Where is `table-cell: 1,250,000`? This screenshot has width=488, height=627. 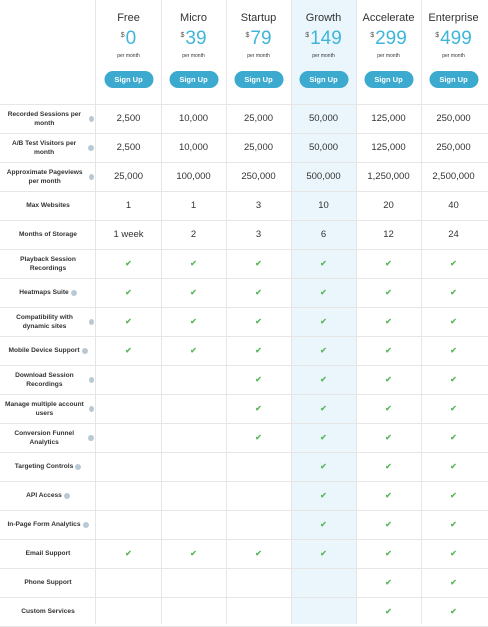 table-cell: 1,250,000 is located at coordinates (388, 176).